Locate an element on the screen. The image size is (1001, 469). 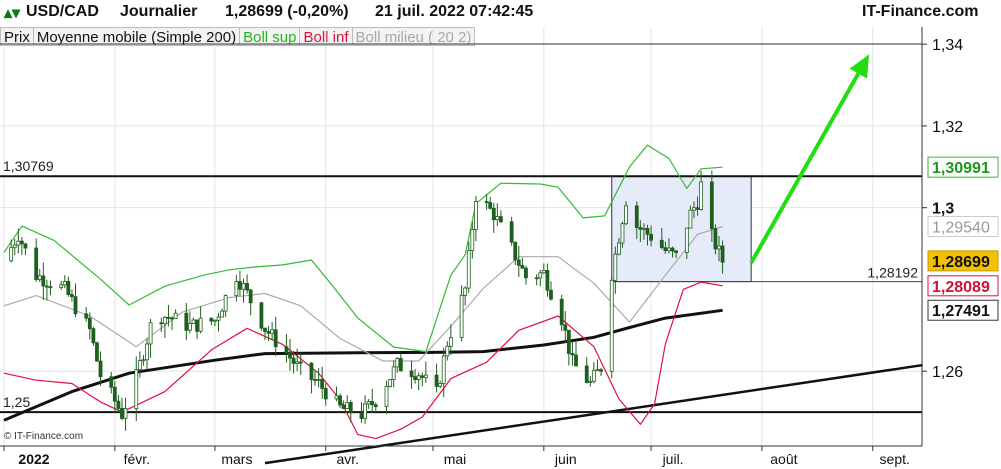
x-tick-label: avr. is located at coordinates (347, 459).